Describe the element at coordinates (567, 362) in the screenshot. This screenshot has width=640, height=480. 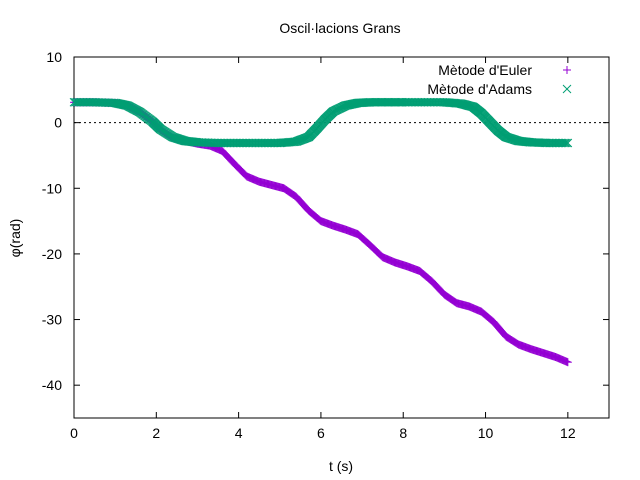
I see `data-point-euler` at that location.